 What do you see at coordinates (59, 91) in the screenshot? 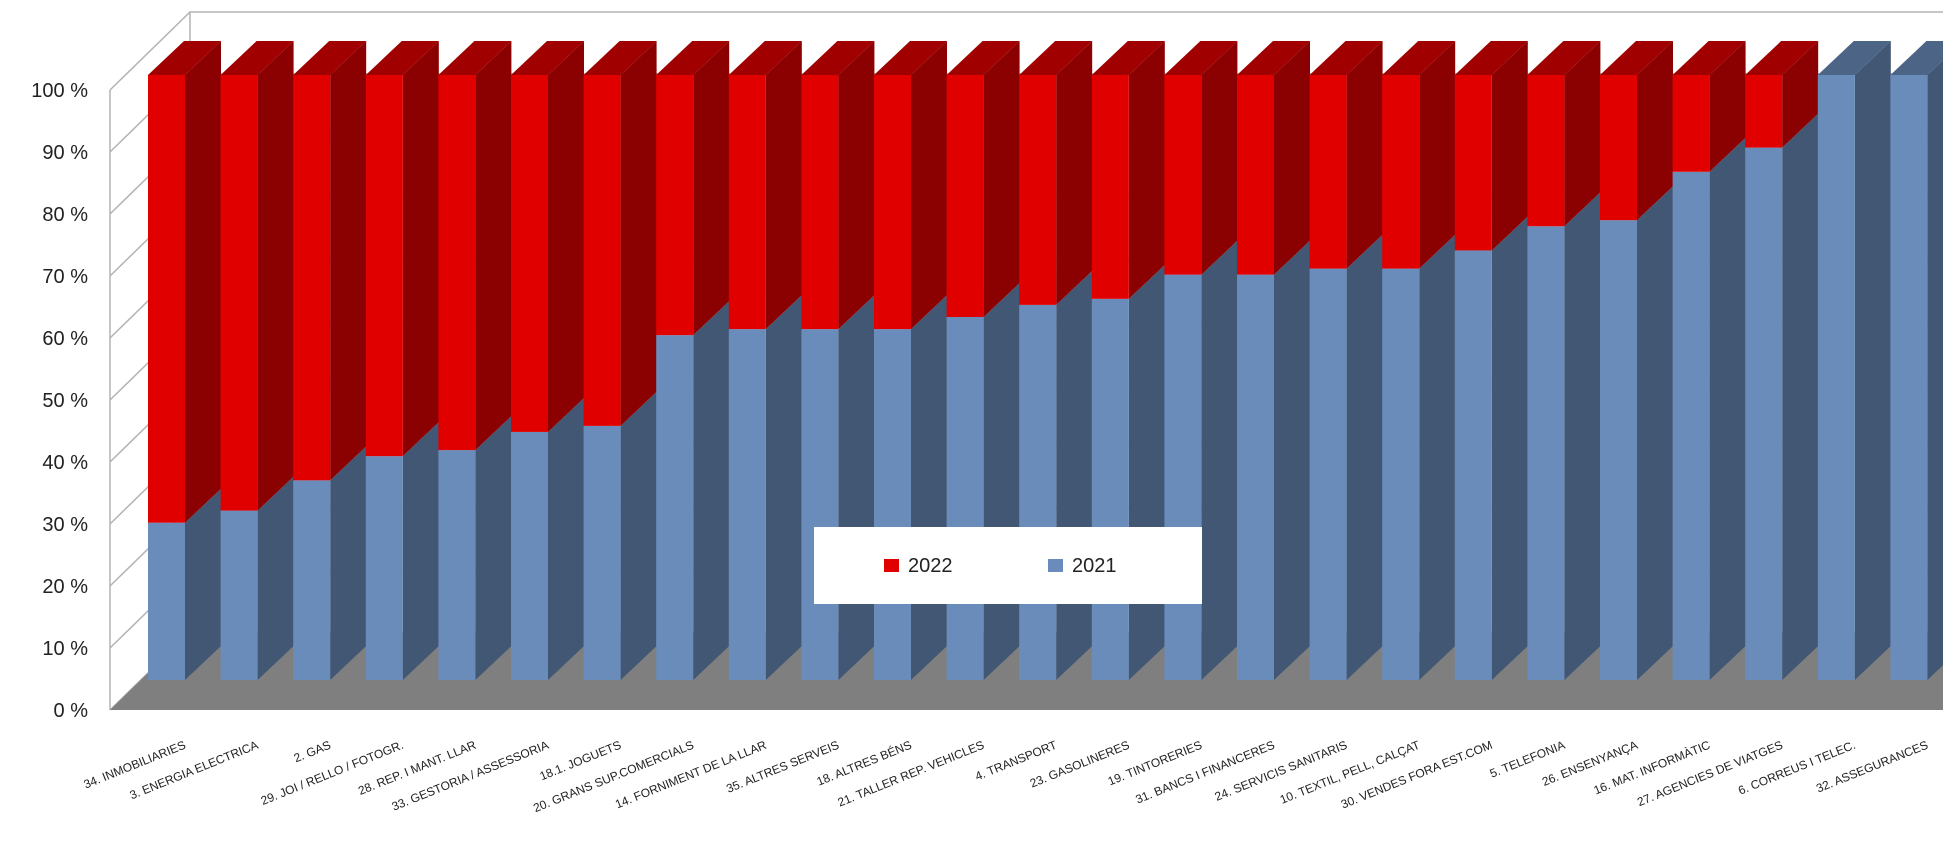
I see `y-tick-label: 100 %` at bounding box center [59, 91].